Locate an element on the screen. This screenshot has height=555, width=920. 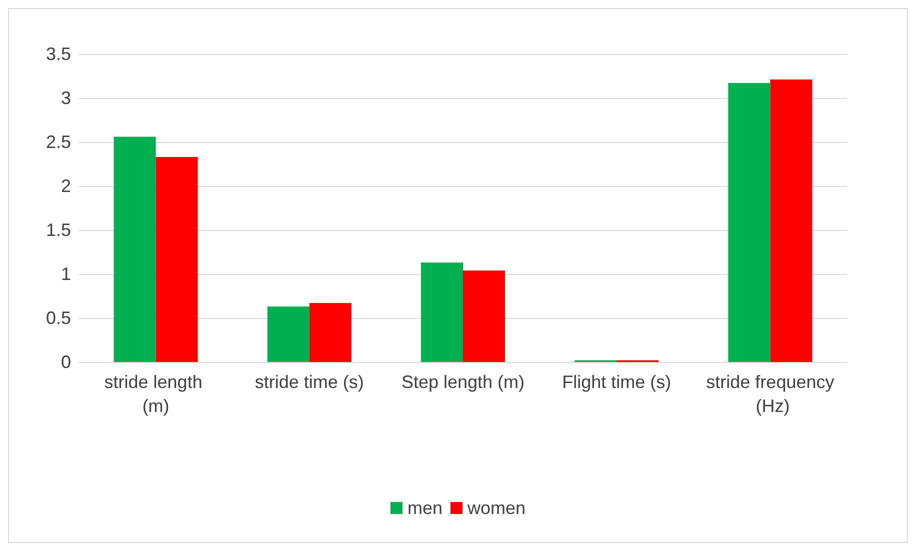
y-tick-label: 1 is located at coordinates (65, 274).